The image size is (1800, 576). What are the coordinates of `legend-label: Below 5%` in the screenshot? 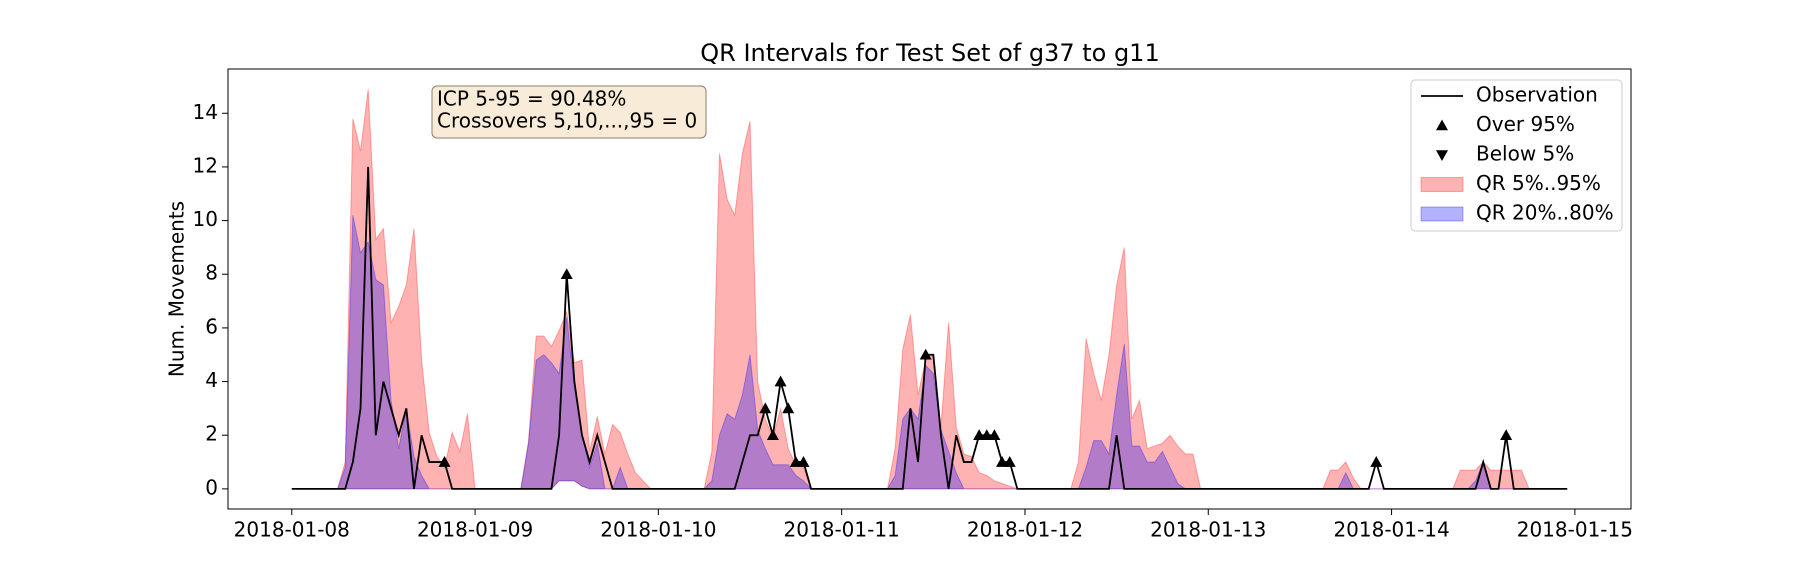 It's located at (1525, 154).